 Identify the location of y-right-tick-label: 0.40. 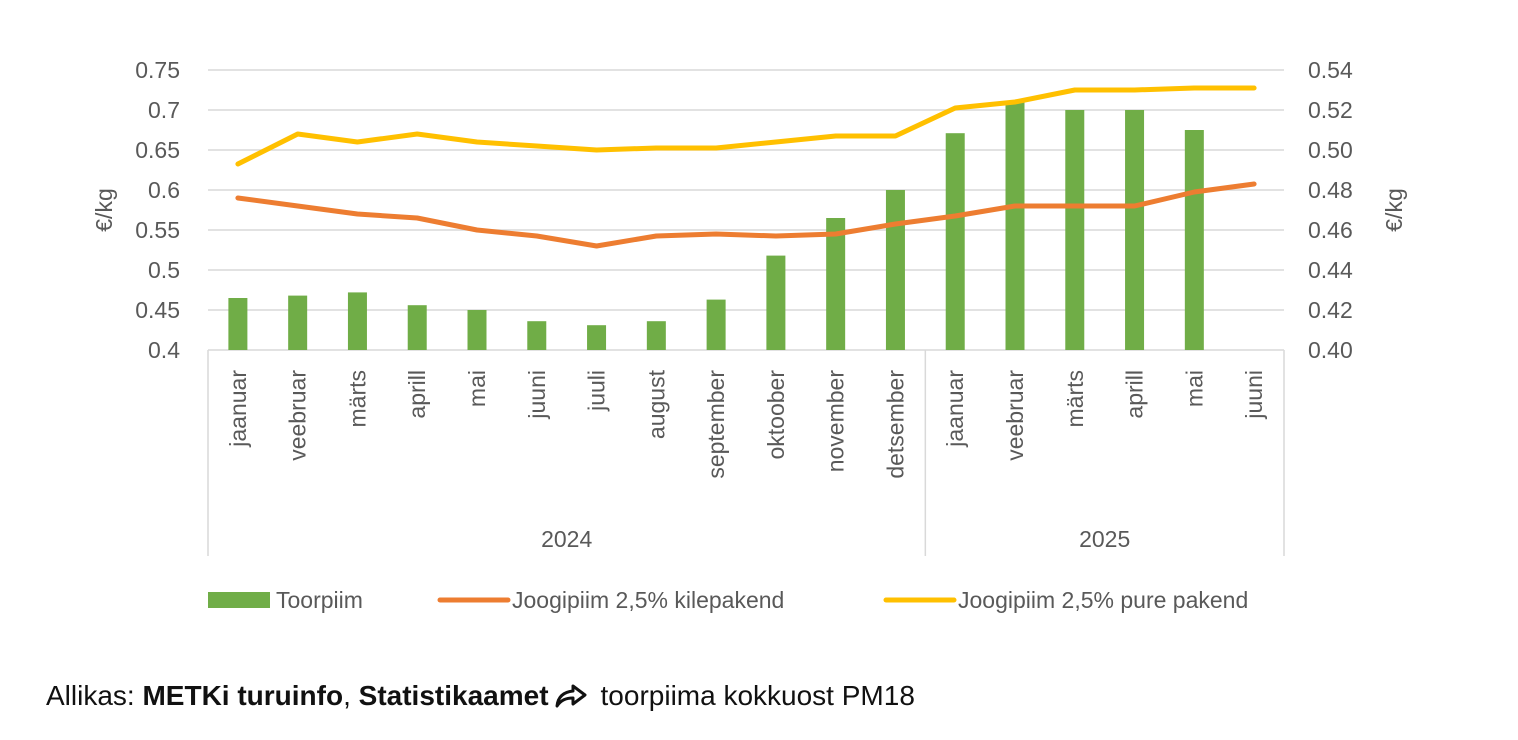
(1330, 350).